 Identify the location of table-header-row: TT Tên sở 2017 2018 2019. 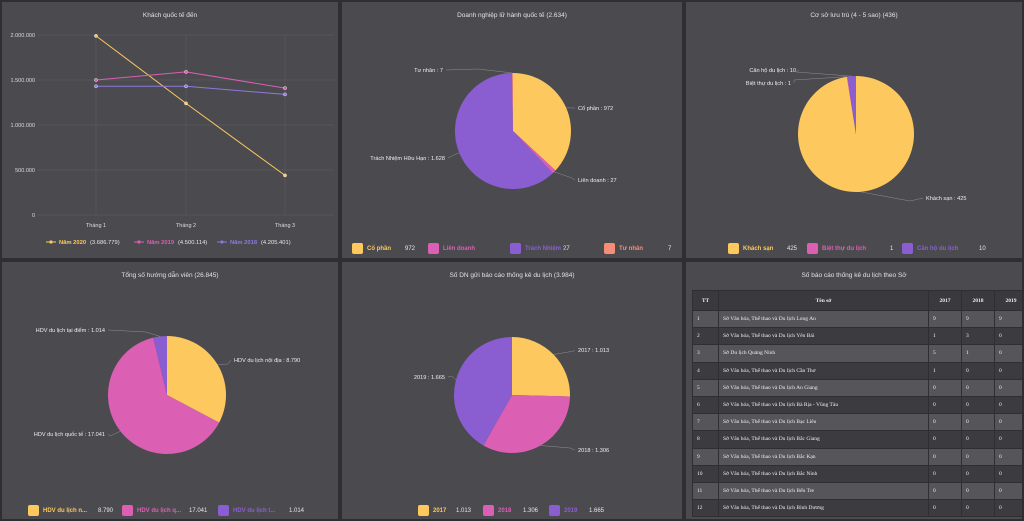
(857, 300).